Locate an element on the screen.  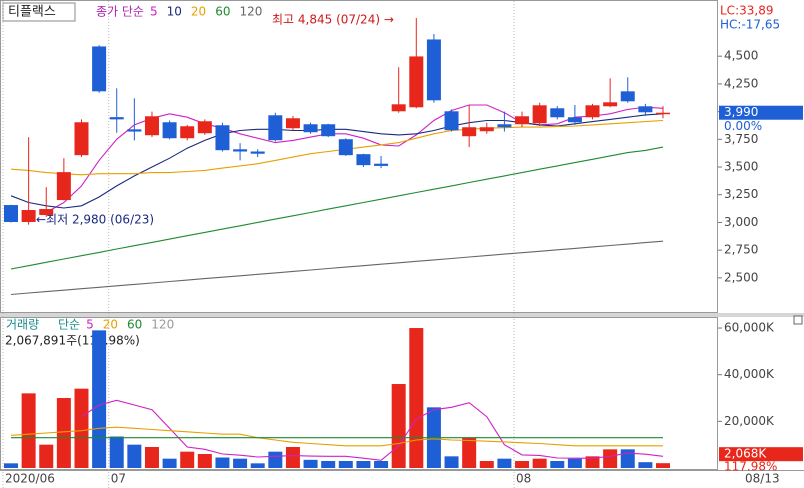
y-tick-label: 3,750 is located at coordinates (741, 139).